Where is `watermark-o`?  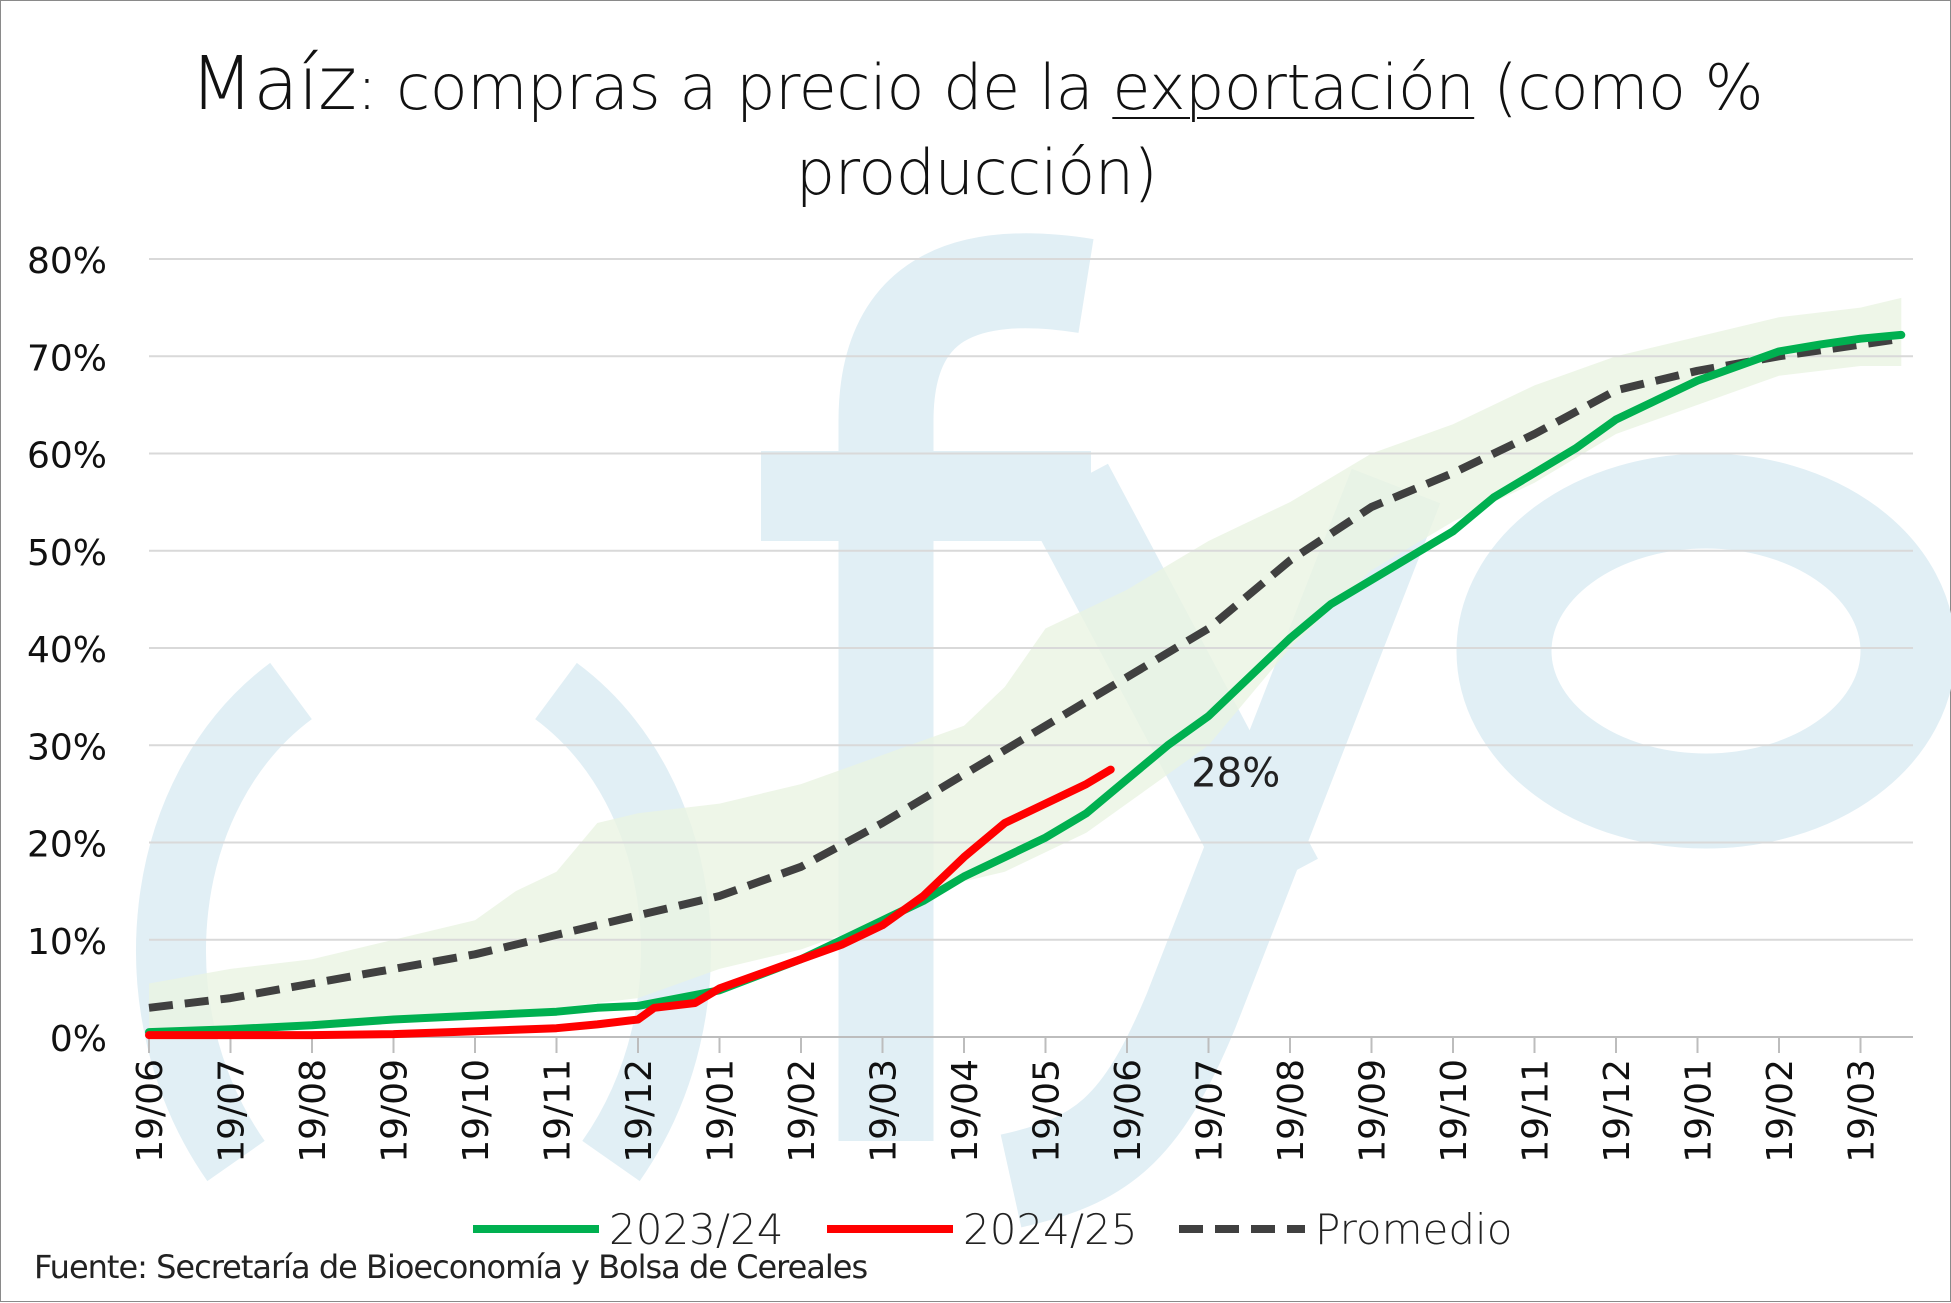 watermark-o is located at coordinates (1703, 651).